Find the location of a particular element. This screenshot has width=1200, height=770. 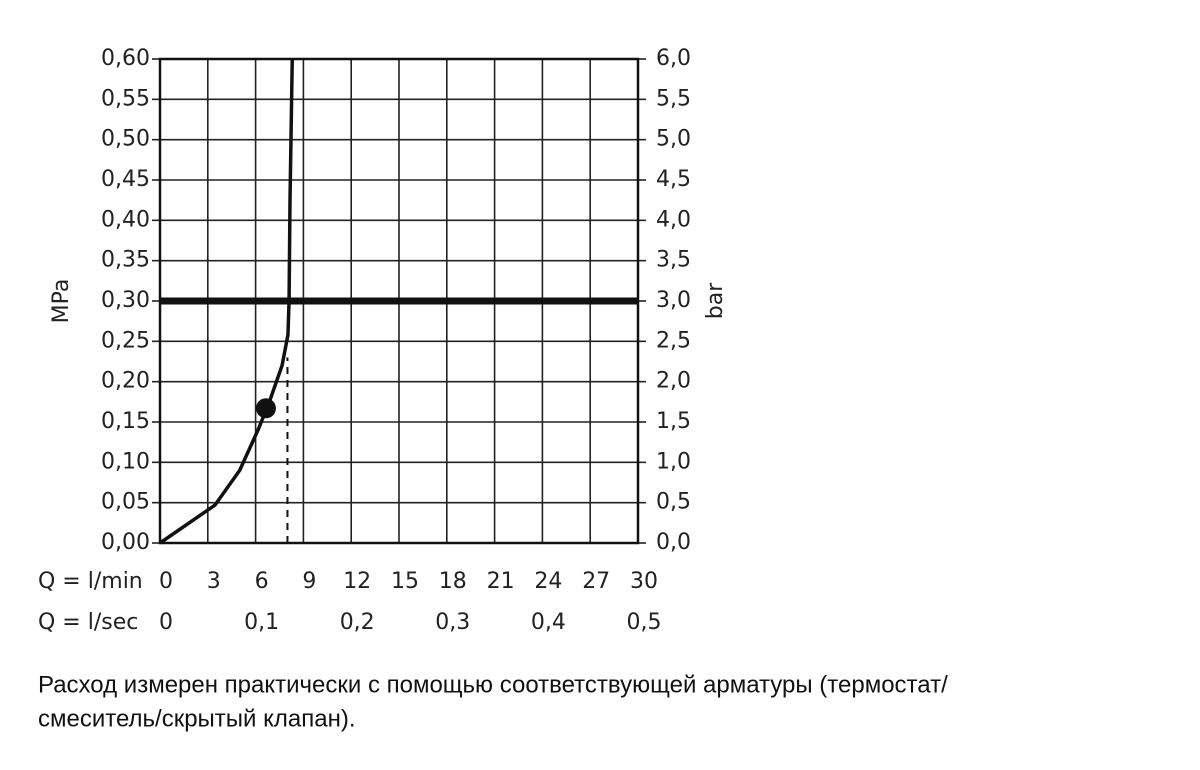

y-tick-label: 0,00 is located at coordinates (125, 542).